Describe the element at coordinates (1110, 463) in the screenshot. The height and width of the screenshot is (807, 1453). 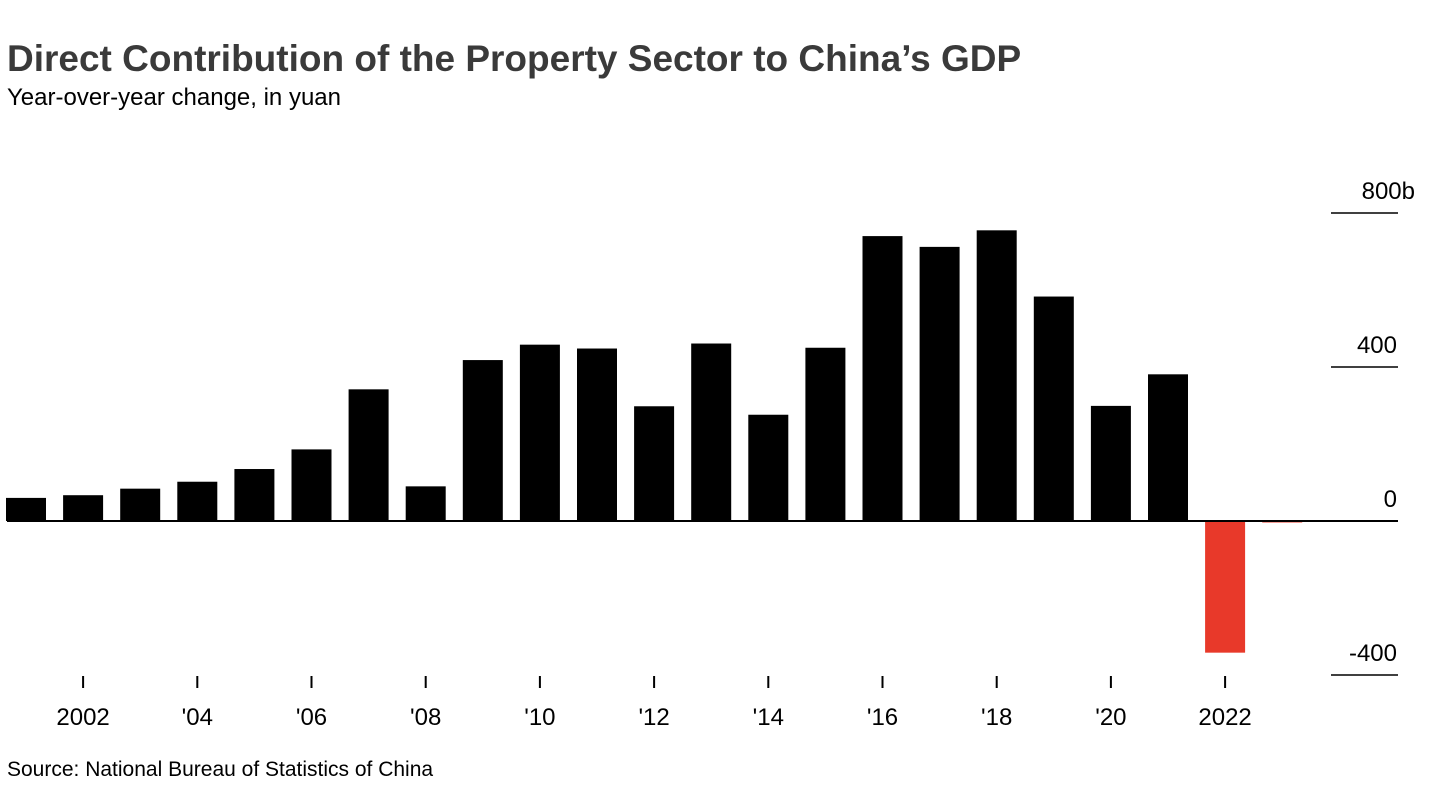
I see `bar-2020` at that location.